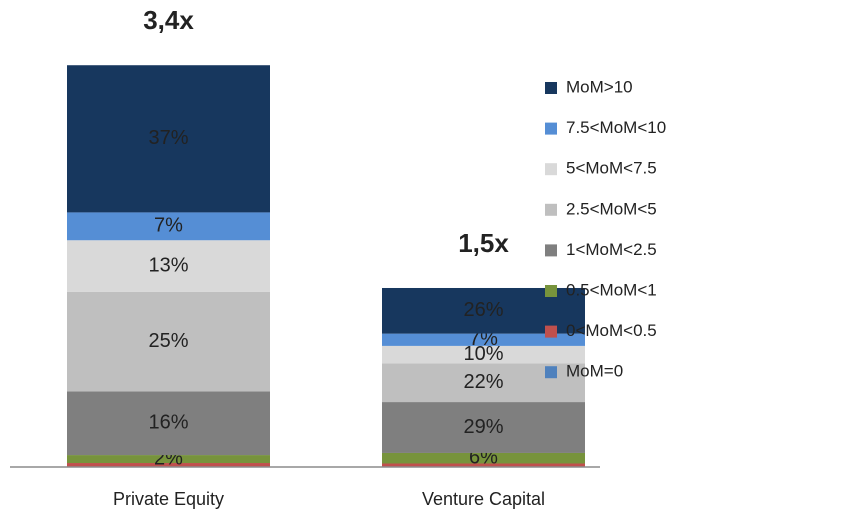  I want to click on segment-label: 10%, so click(483, 354).